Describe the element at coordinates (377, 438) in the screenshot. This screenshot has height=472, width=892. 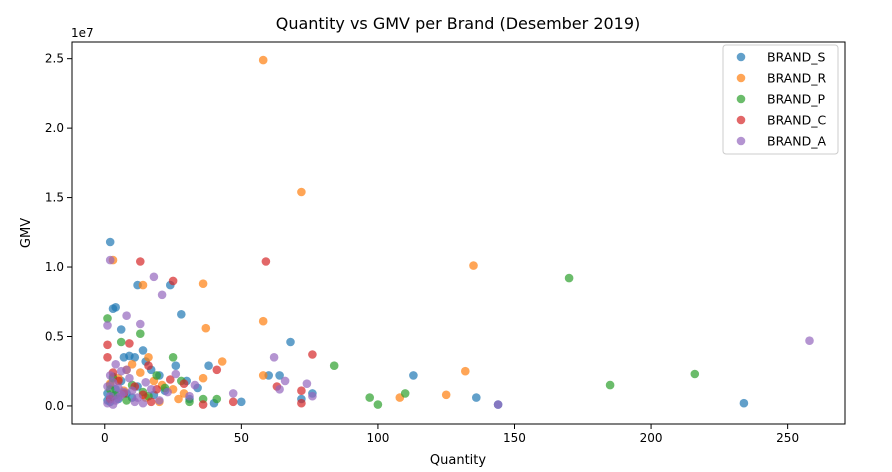
I see `x-tick-label: 100` at that location.